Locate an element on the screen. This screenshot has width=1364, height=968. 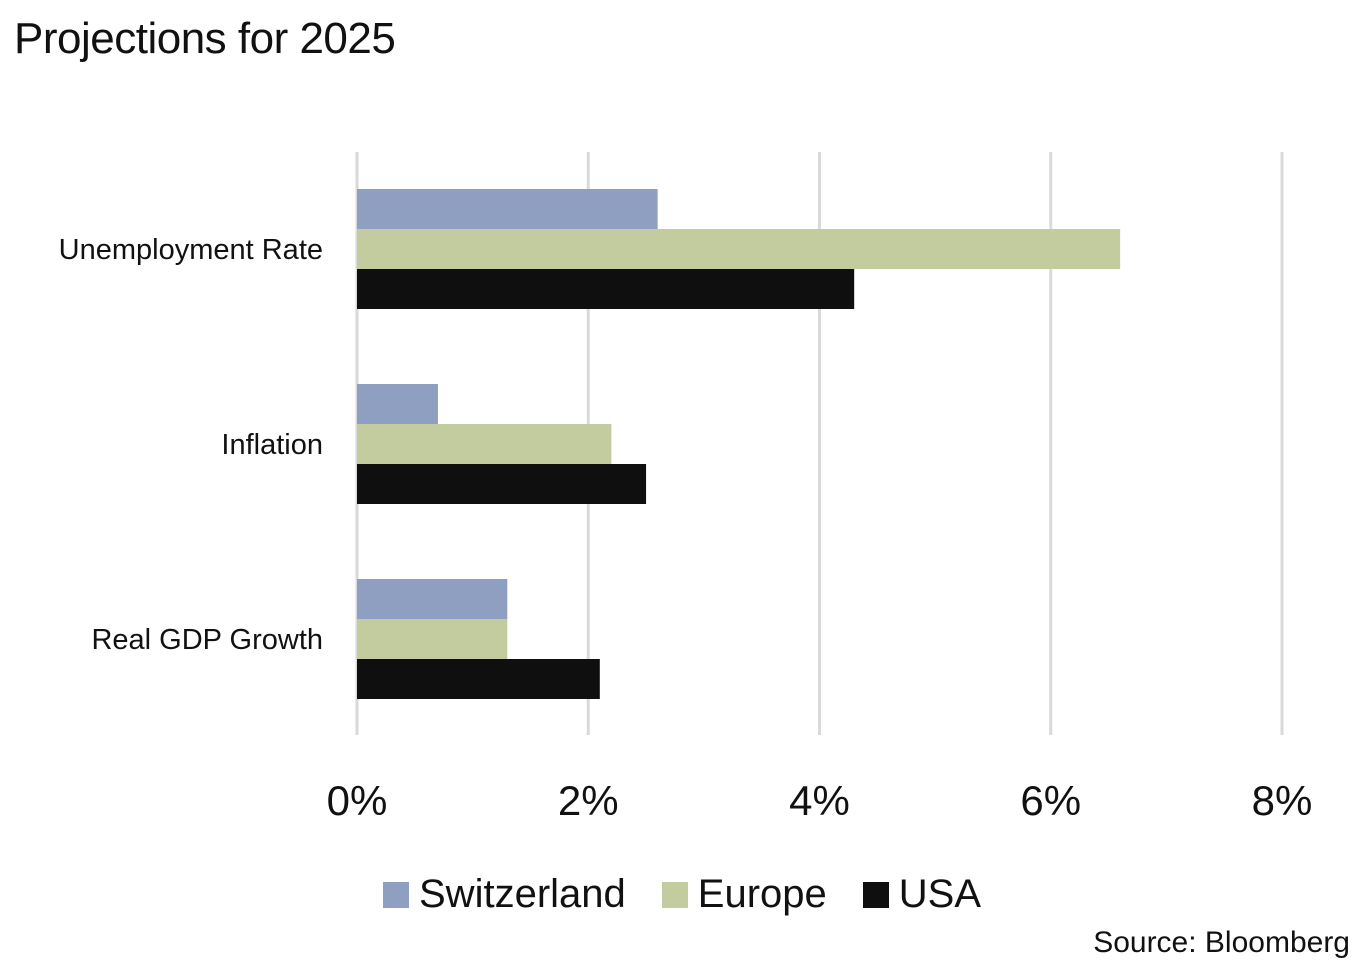
category-label: Unemployment Rate is located at coordinates (191, 250).